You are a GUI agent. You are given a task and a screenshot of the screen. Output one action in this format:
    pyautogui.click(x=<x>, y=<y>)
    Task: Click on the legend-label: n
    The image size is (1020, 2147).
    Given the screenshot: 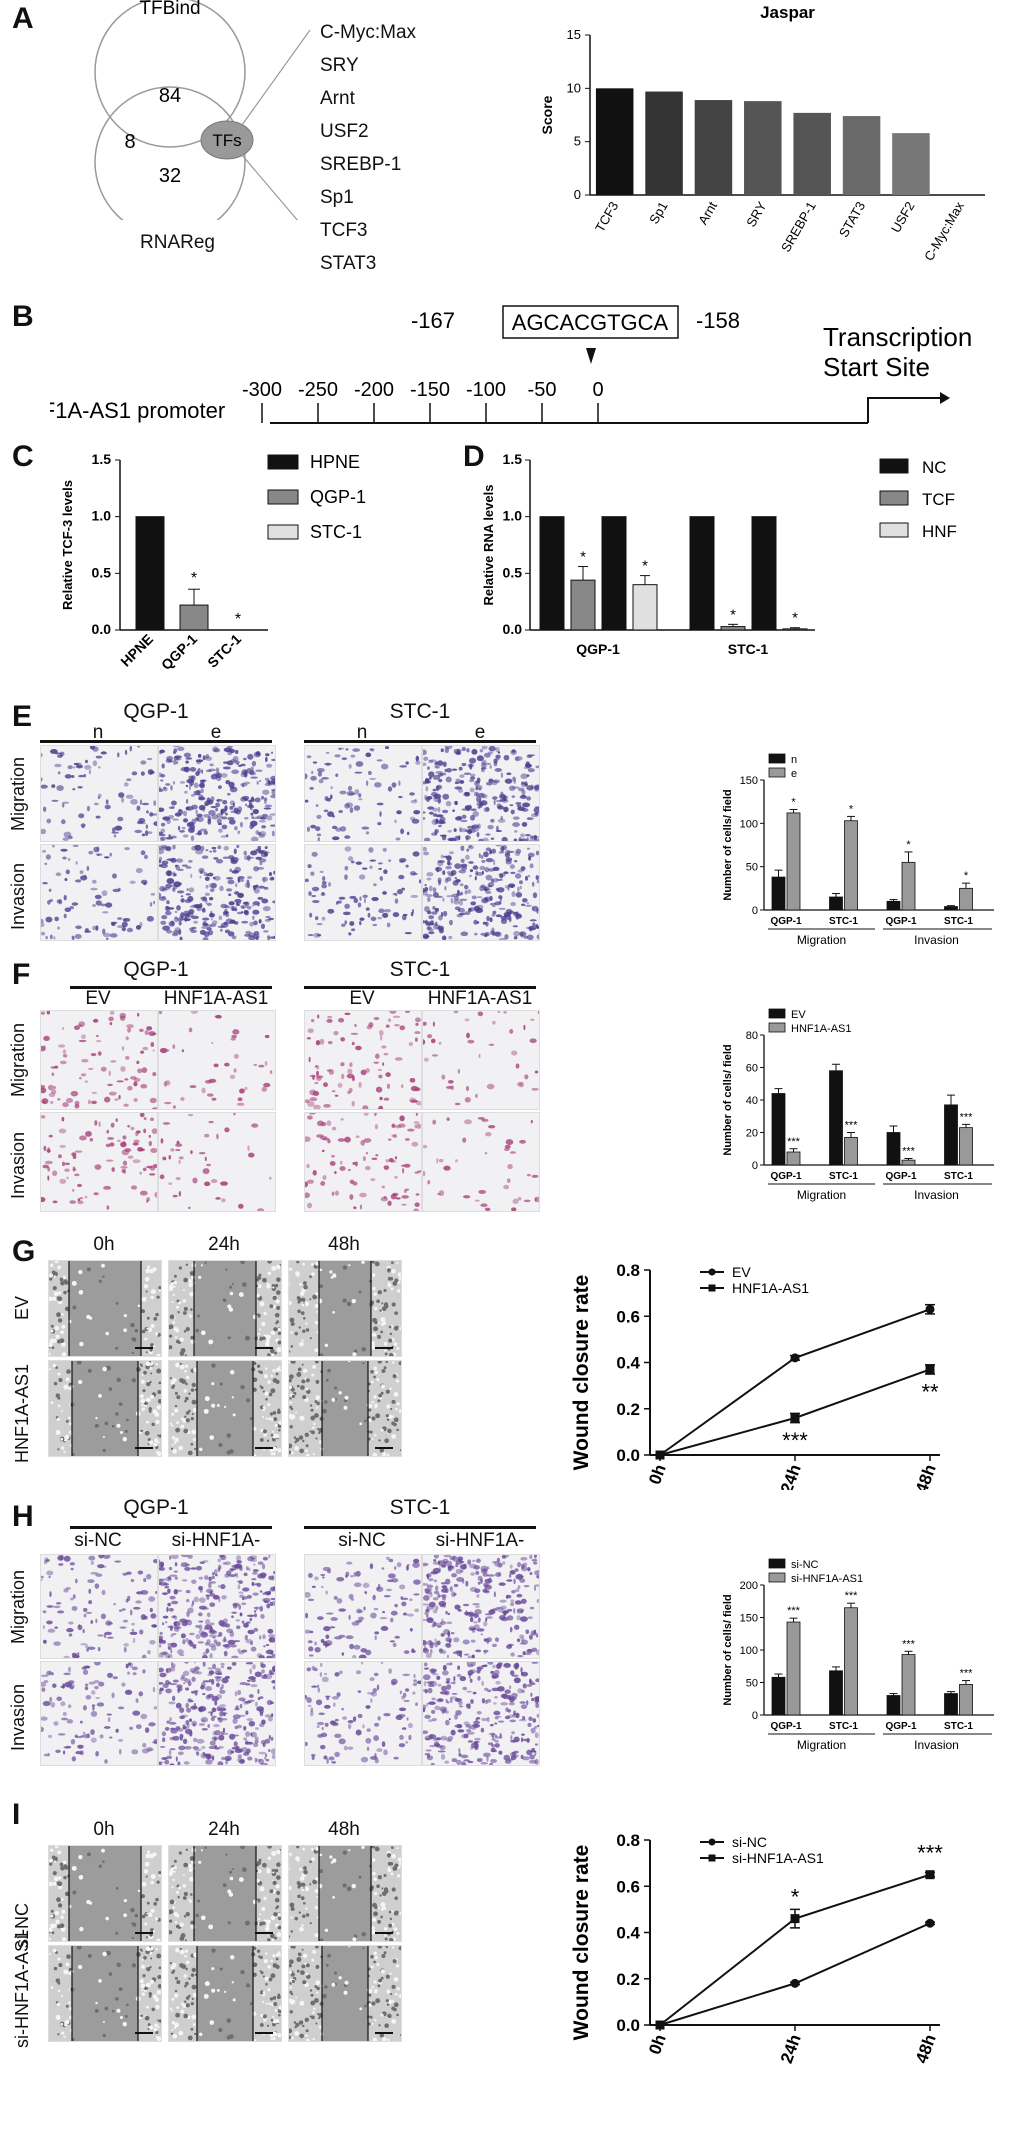 What is the action you would take?
    pyautogui.click(x=794, y=760)
    